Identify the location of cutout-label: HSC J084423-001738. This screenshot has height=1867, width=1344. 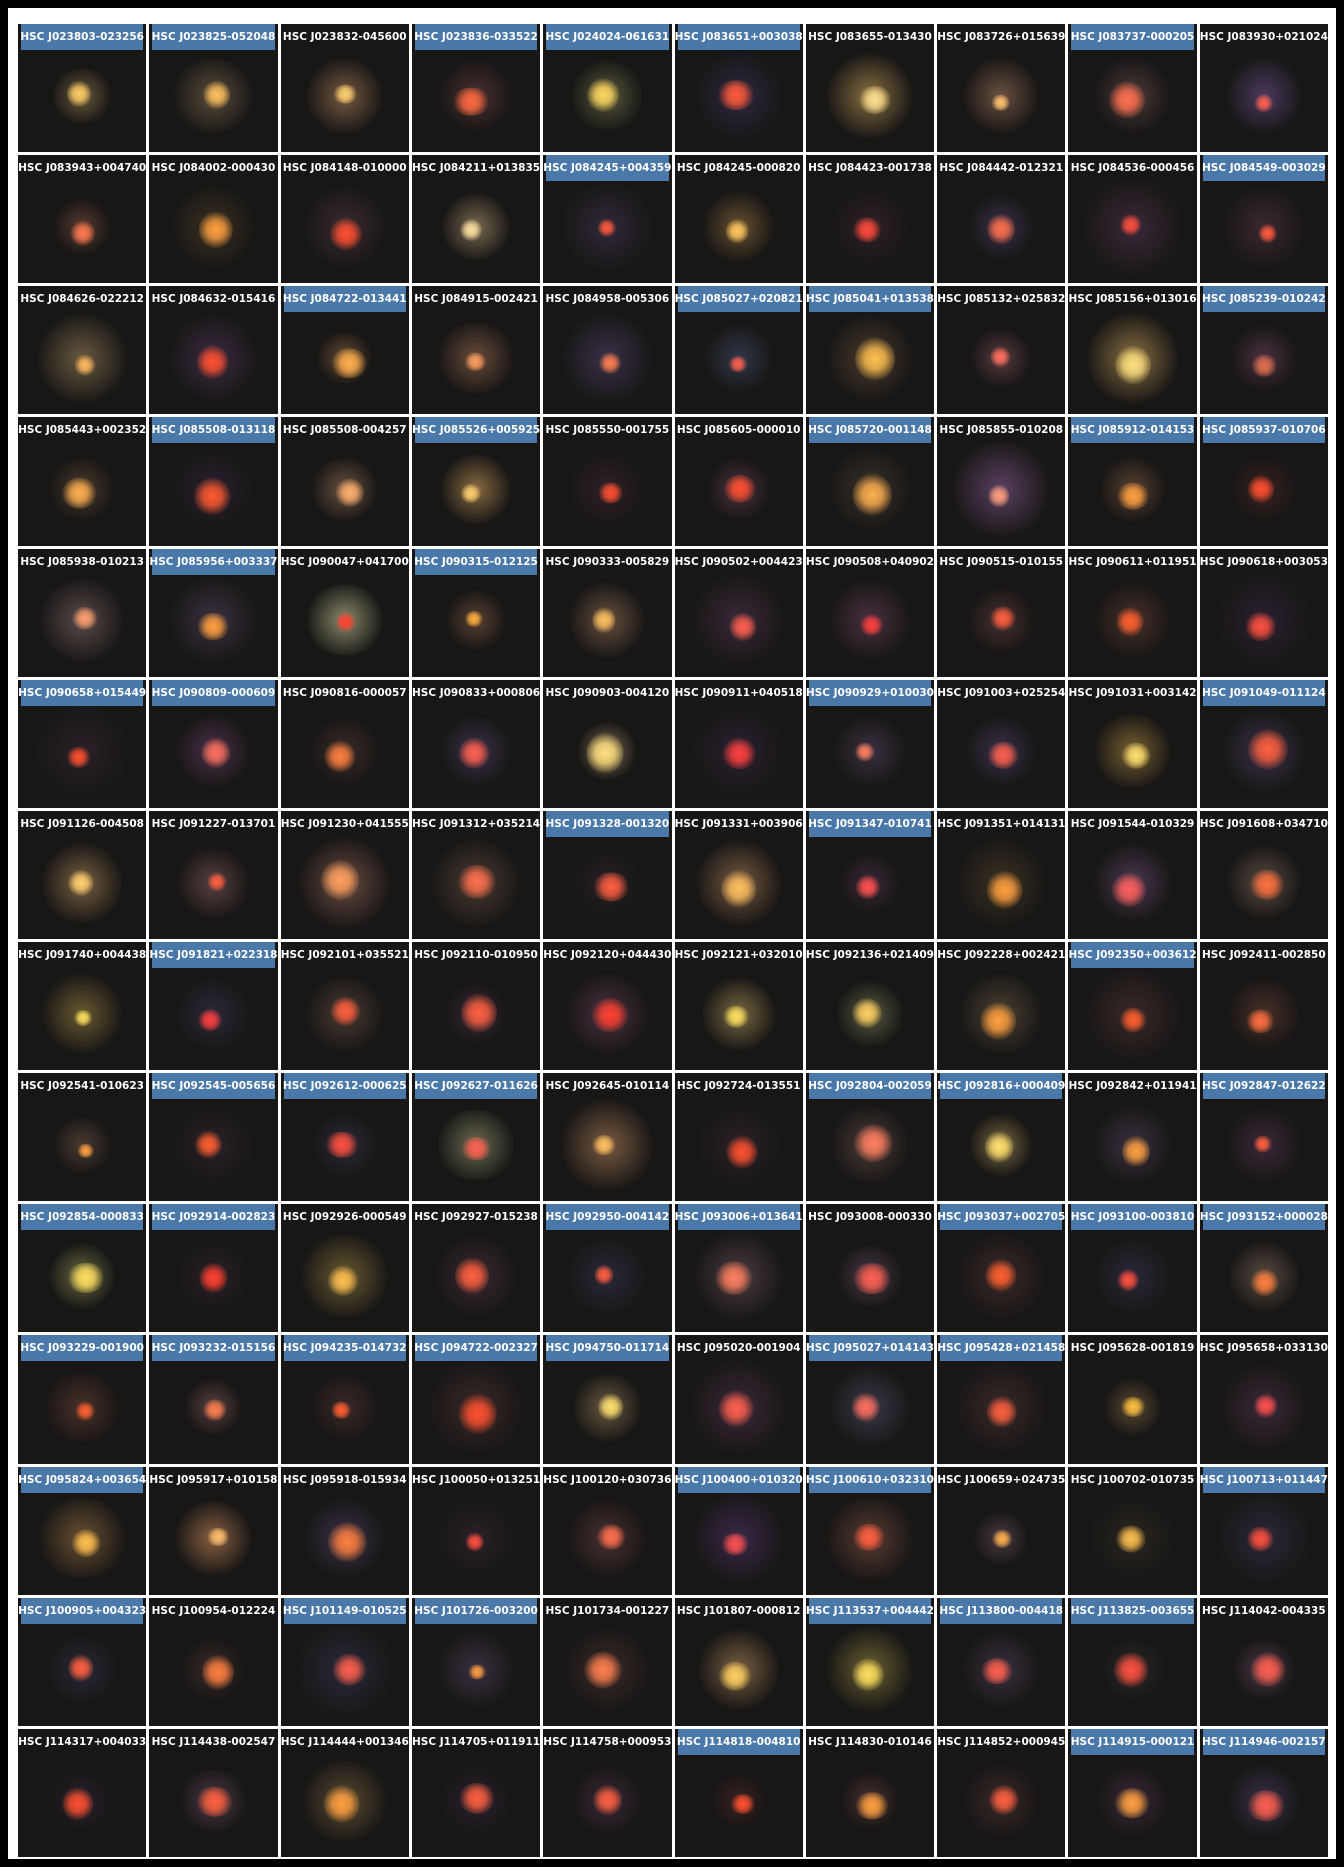
(870, 168).